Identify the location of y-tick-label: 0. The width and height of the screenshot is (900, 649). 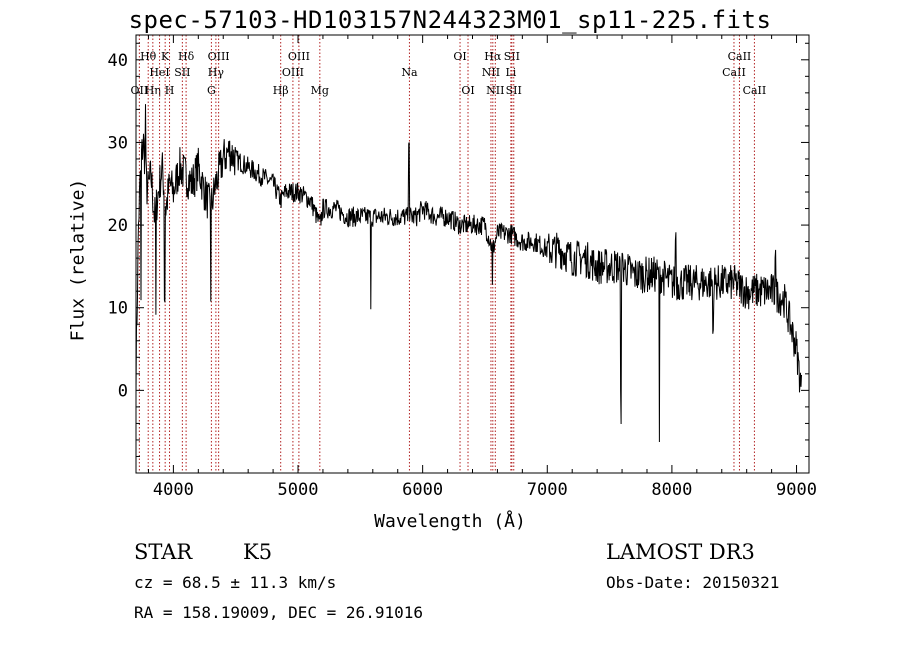
(123, 391).